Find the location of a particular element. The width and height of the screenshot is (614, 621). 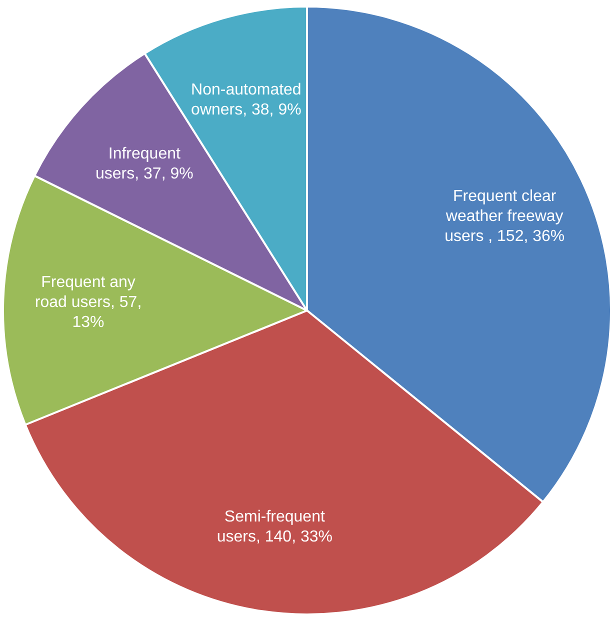

slice-label: Non-automated owners, 38, 9% is located at coordinates (246, 100).